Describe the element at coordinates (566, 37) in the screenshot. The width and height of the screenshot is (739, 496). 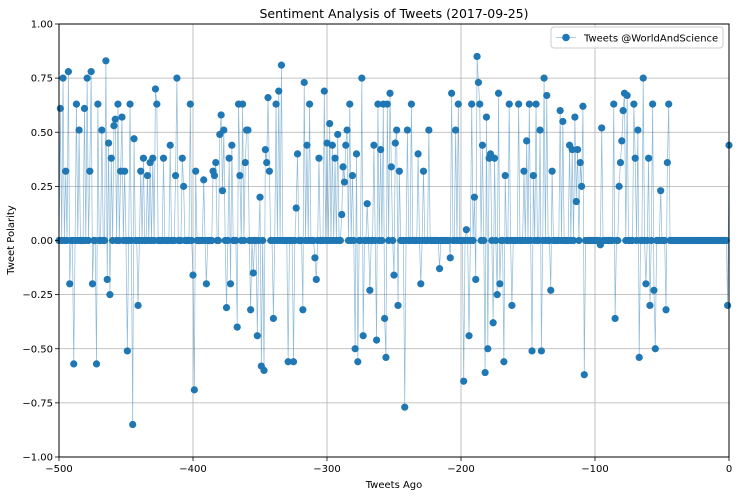
I see `legend-marker-swatch` at that location.